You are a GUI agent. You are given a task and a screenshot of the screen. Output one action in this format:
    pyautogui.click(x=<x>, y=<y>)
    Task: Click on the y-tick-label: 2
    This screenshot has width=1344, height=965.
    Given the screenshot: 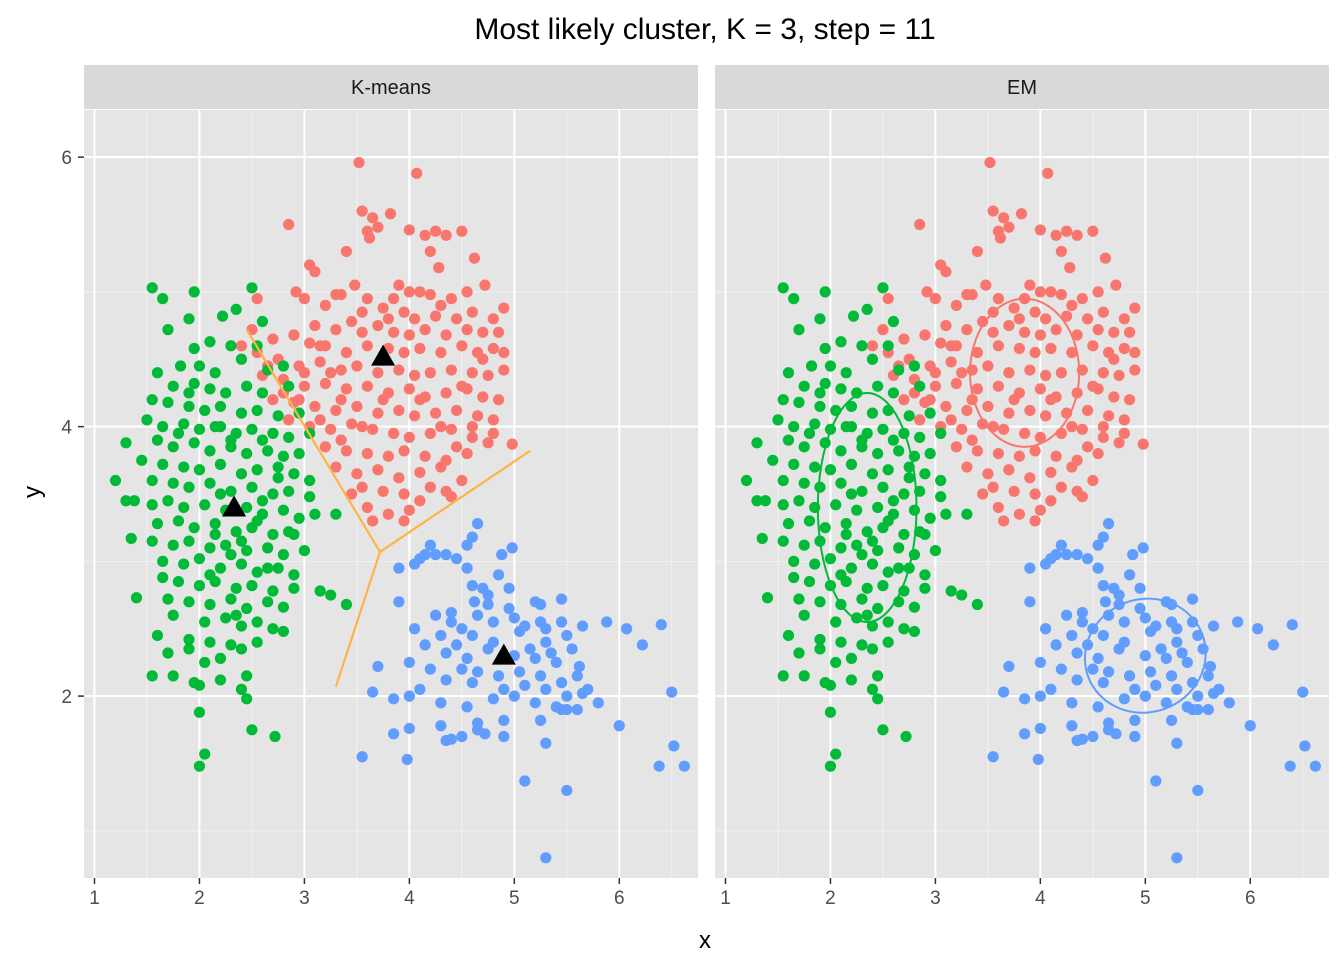 What is the action you would take?
    pyautogui.click(x=66, y=697)
    